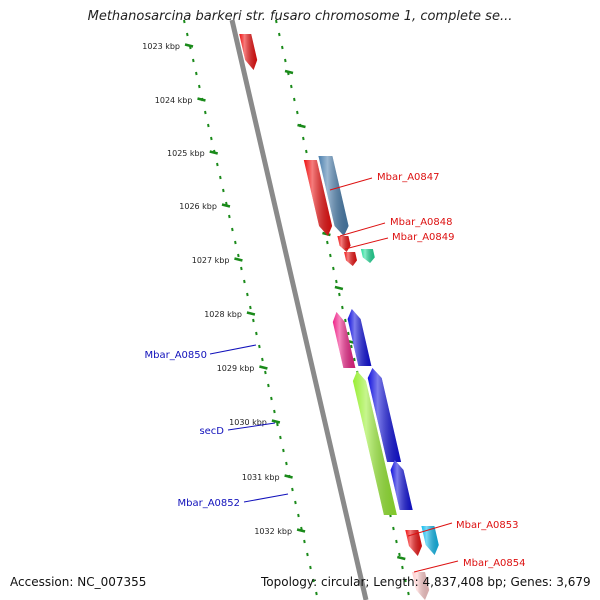 Image resolution: width=600 pixels, height=600 pixels. I want to click on ruler-tick-label: 1029 kbp, so click(236, 368).